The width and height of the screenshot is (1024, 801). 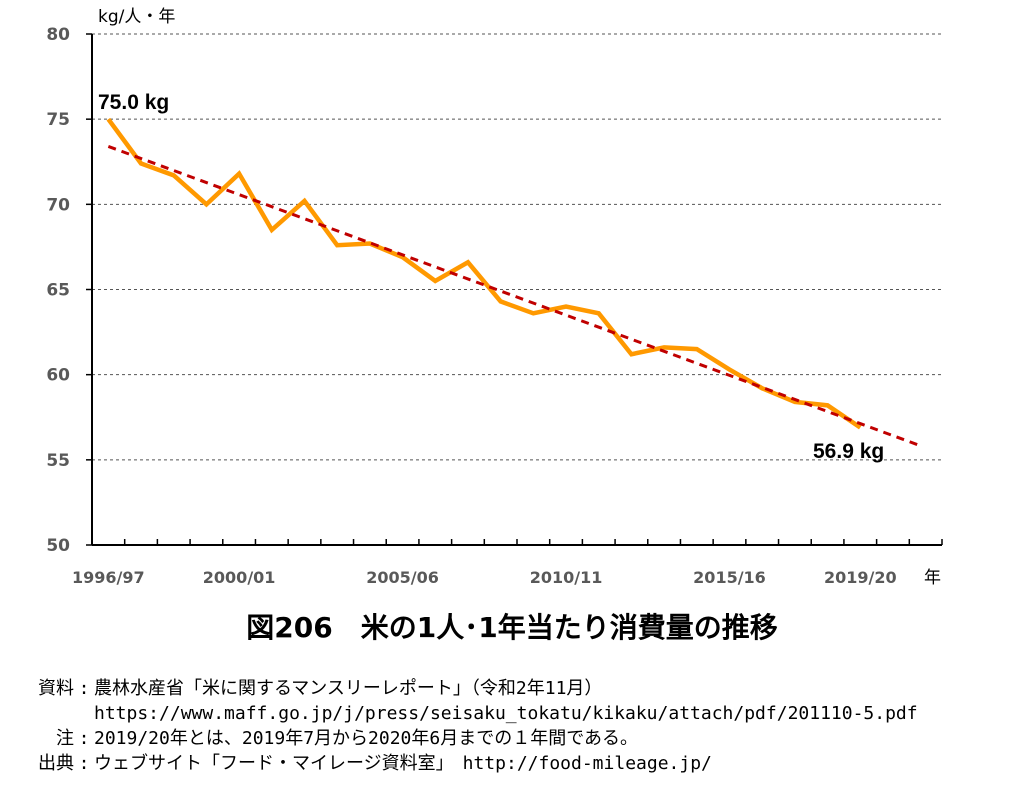 What do you see at coordinates (348, 688) in the screenshot?
I see `source-text: 農林水産省「米に関するマンスリーレポート」（令和2年11月）` at bounding box center [348, 688].